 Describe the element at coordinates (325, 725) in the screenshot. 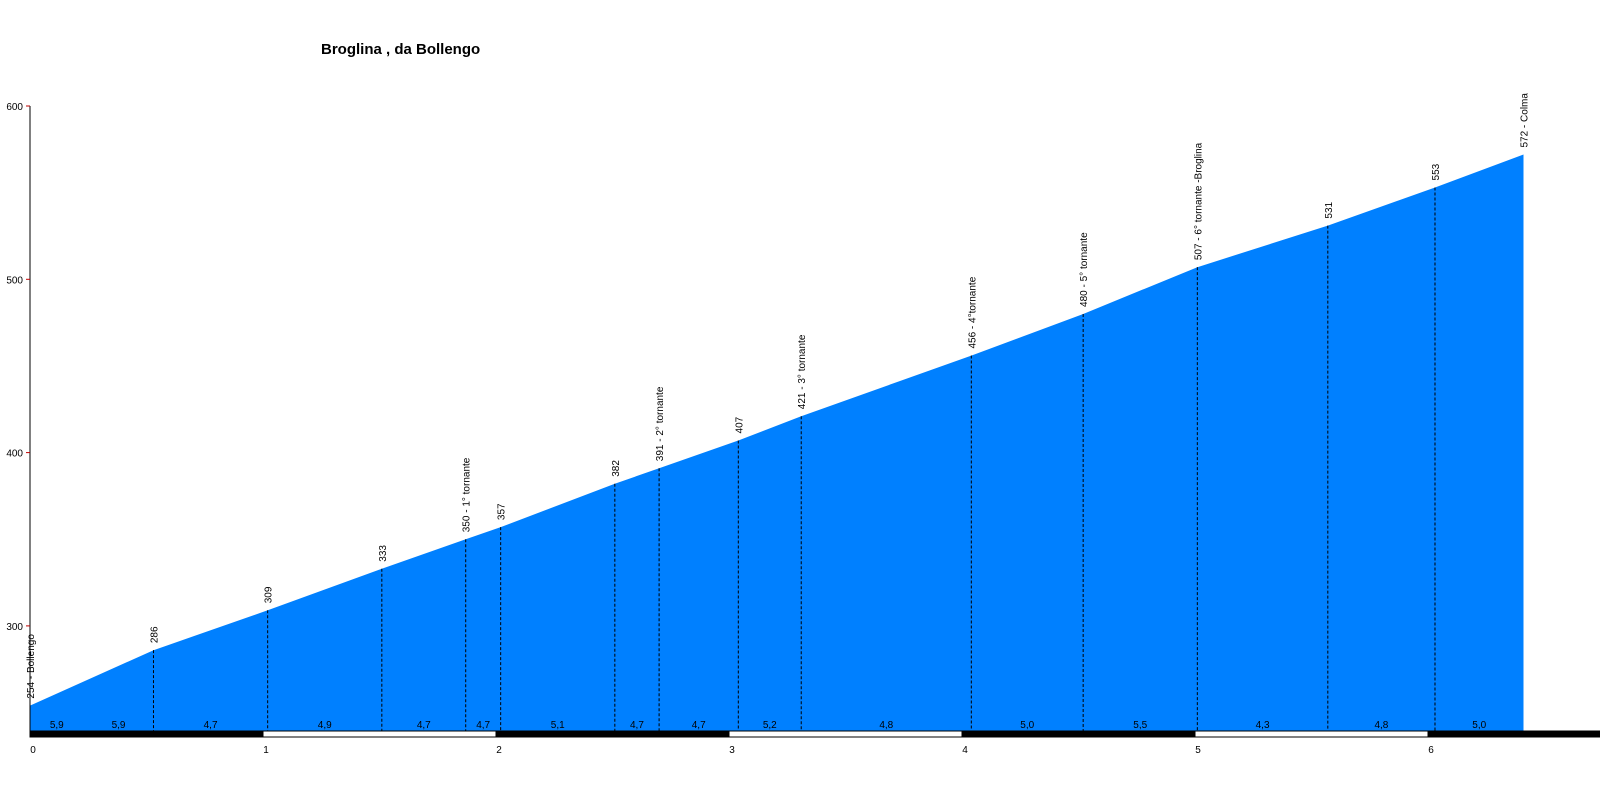

I see `gradient-label: 4,9` at that location.